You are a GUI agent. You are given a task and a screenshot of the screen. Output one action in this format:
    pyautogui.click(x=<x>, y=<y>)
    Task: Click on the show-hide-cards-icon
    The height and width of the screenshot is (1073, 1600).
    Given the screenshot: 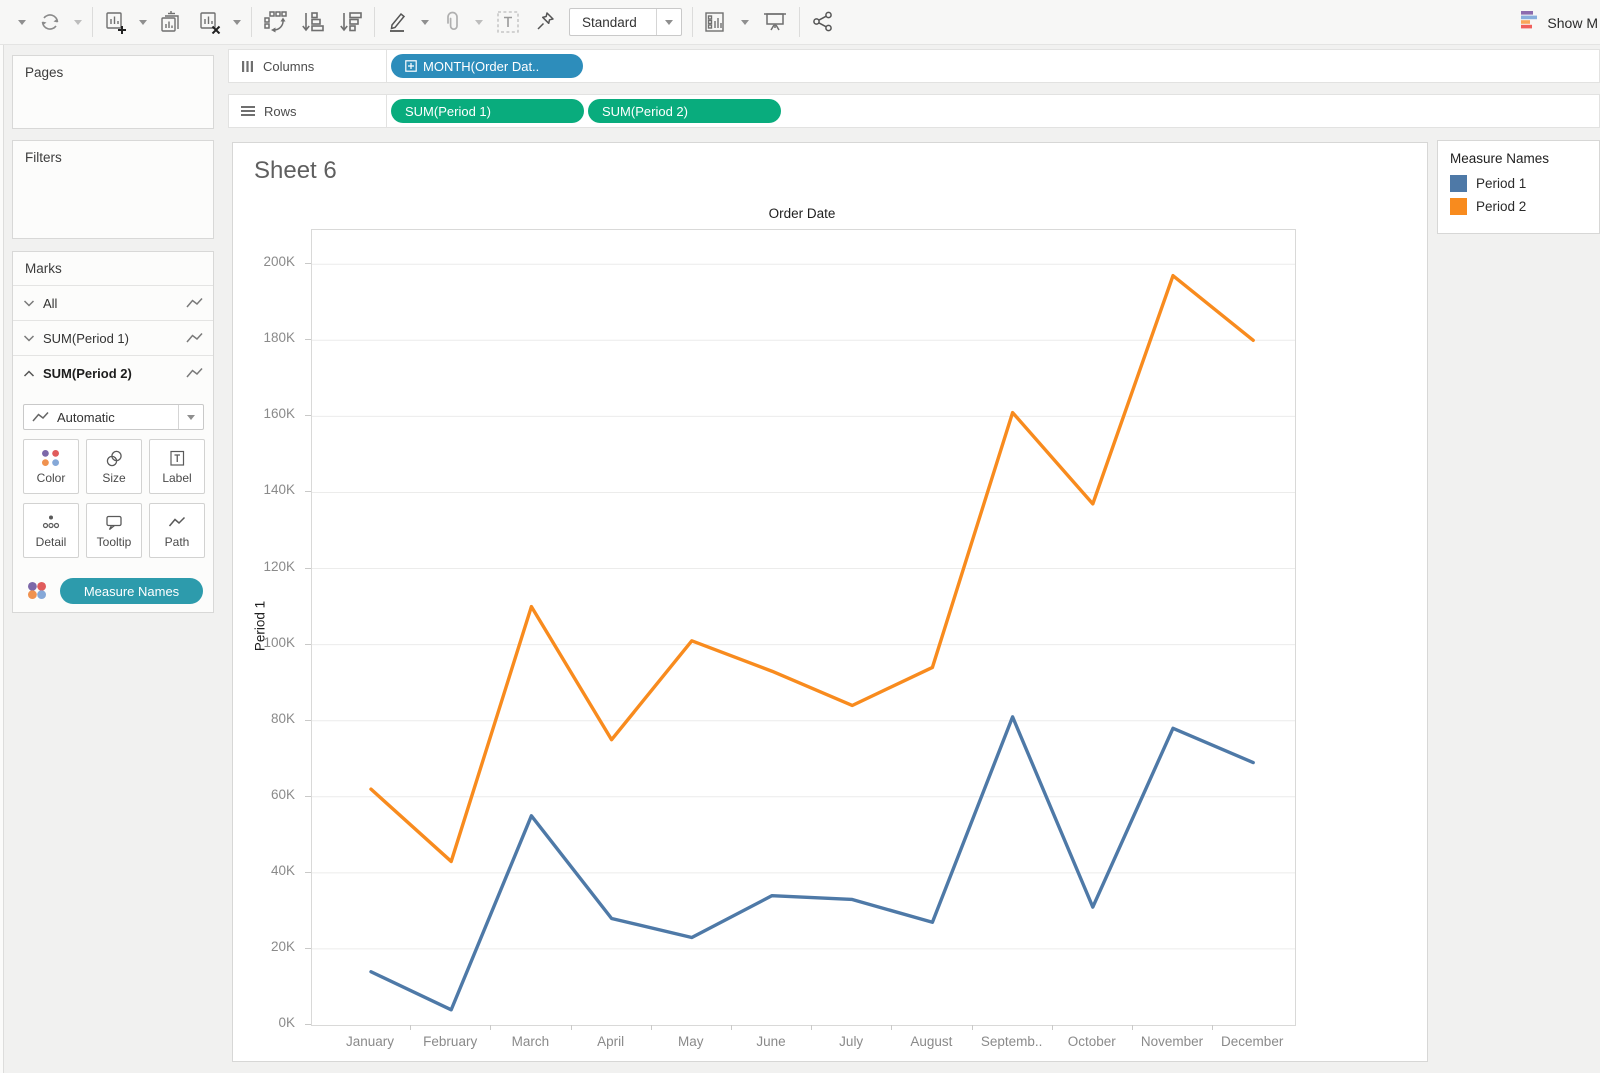 What is the action you would take?
    pyautogui.click(x=716, y=22)
    